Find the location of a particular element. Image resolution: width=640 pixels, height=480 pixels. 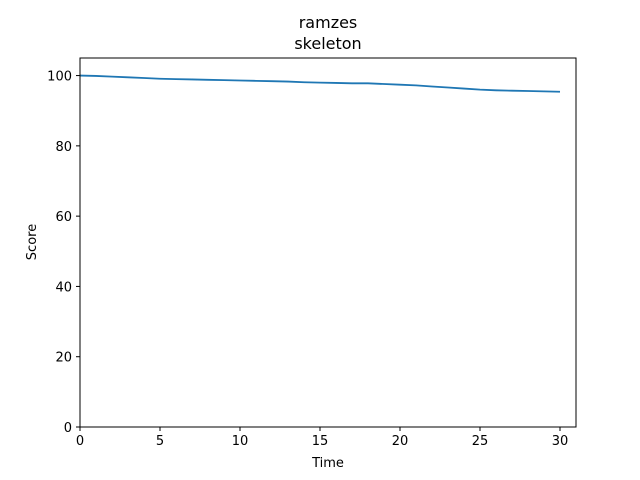

y-tick-label: 60 is located at coordinates (63, 217).